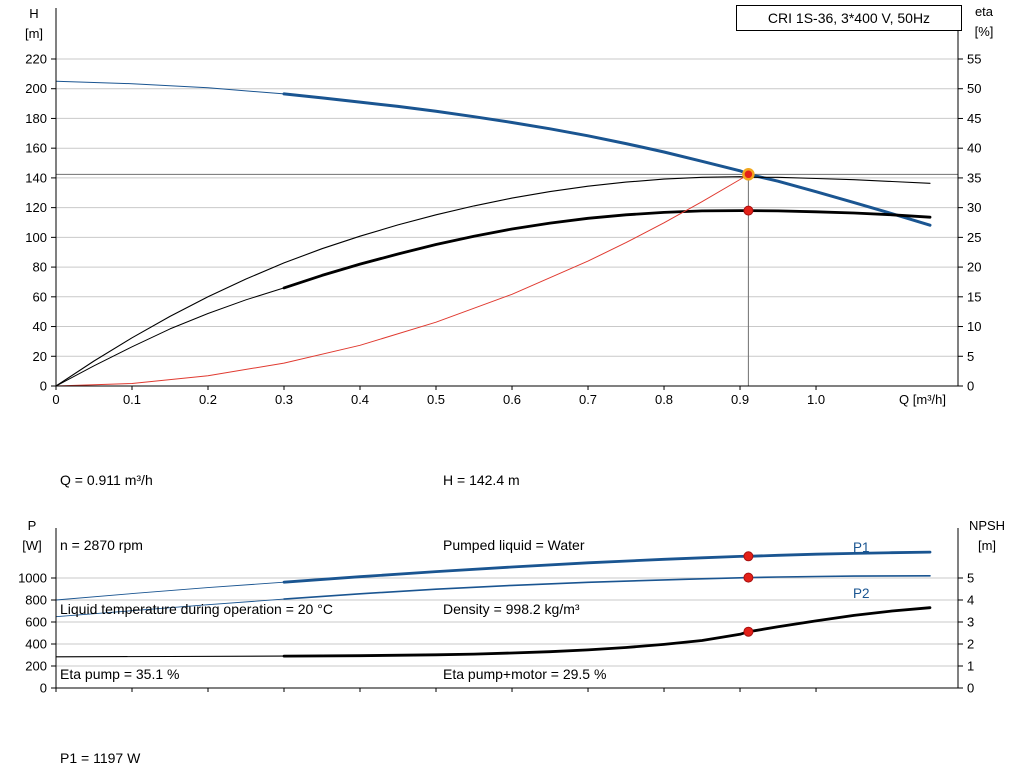  What do you see at coordinates (40, 326) in the screenshot?
I see `left-tick-label: 40` at bounding box center [40, 326].